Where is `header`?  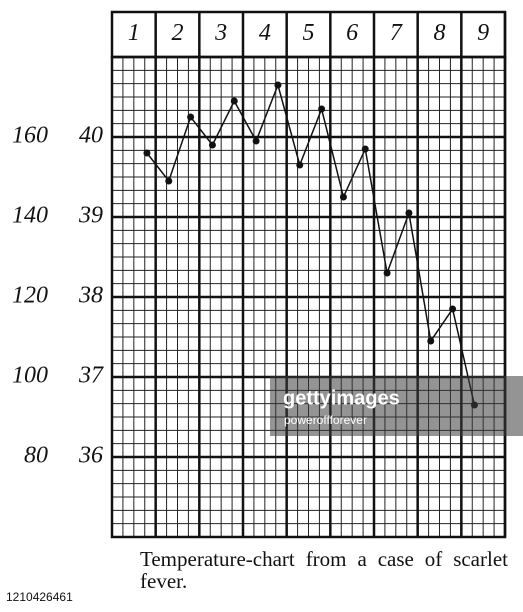 header is located at coordinates (308, 34).